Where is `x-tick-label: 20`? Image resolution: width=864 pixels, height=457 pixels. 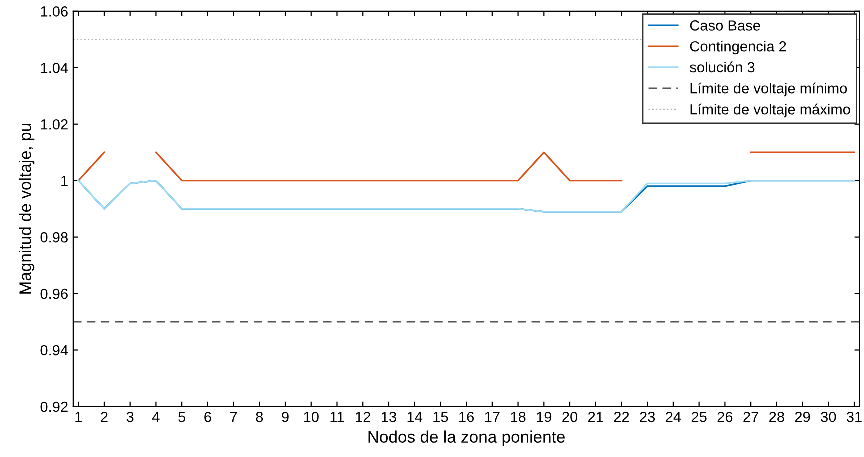 x-tick-label: 20 is located at coordinates (570, 417).